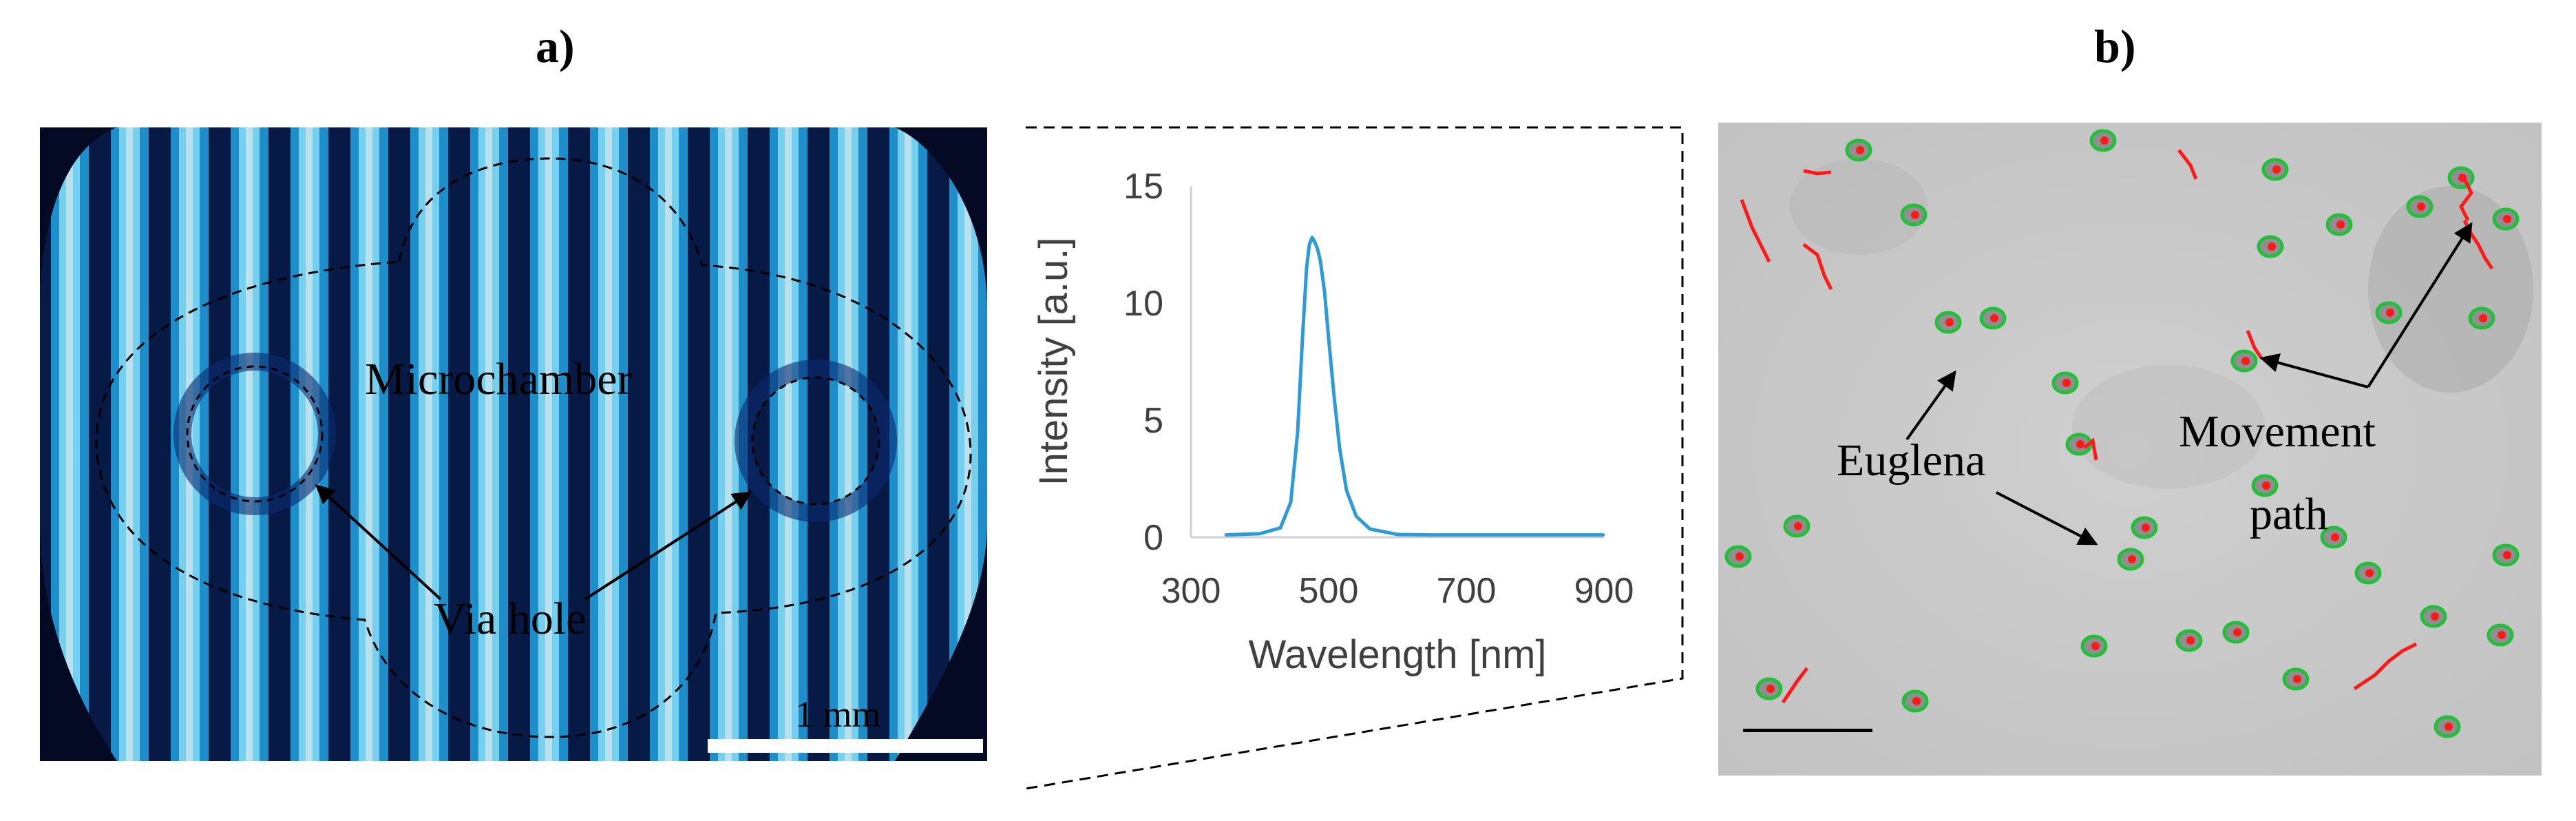 The height and width of the screenshot is (821, 2576). What do you see at coordinates (1329, 591) in the screenshot?
I see `x-tick-label: 500` at bounding box center [1329, 591].